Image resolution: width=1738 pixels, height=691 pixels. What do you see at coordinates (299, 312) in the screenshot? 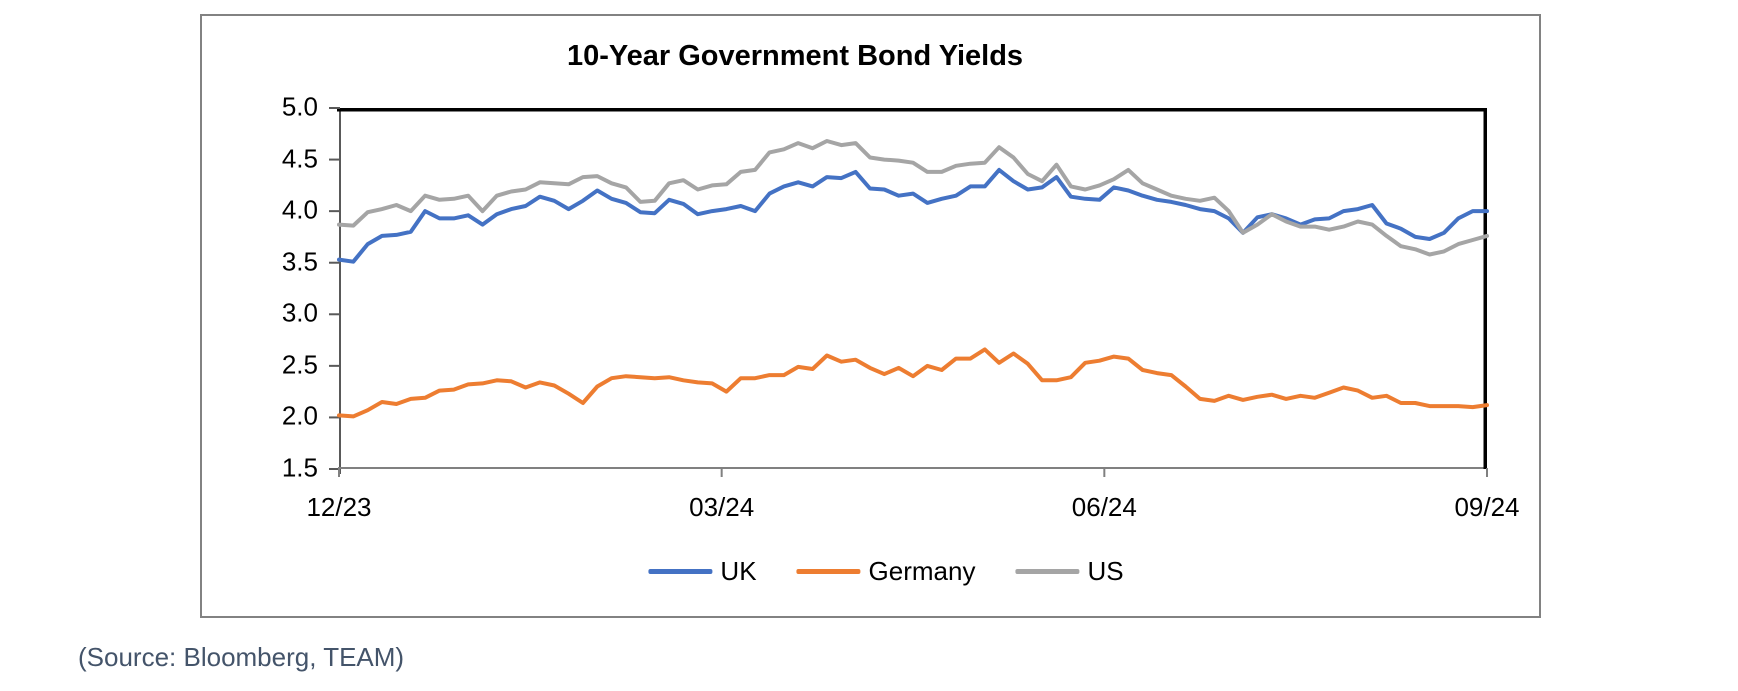
I see `y-axis-tick-label: 3.0` at bounding box center [299, 312].